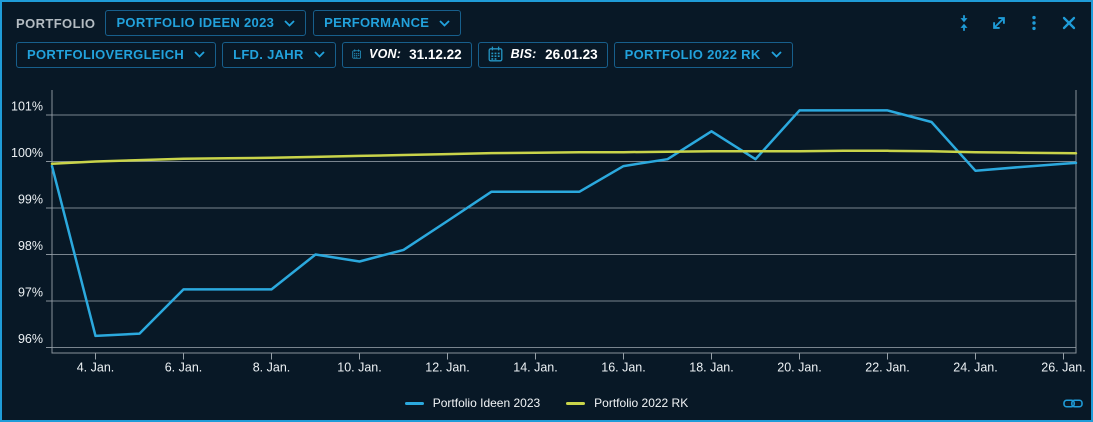 The width and height of the screenshot is (1093, 422). What do you see at coordinates (359, 368) in the screenshot?
I see `x-axis-label: 10. Jan.` at bounding box center [359, 368].